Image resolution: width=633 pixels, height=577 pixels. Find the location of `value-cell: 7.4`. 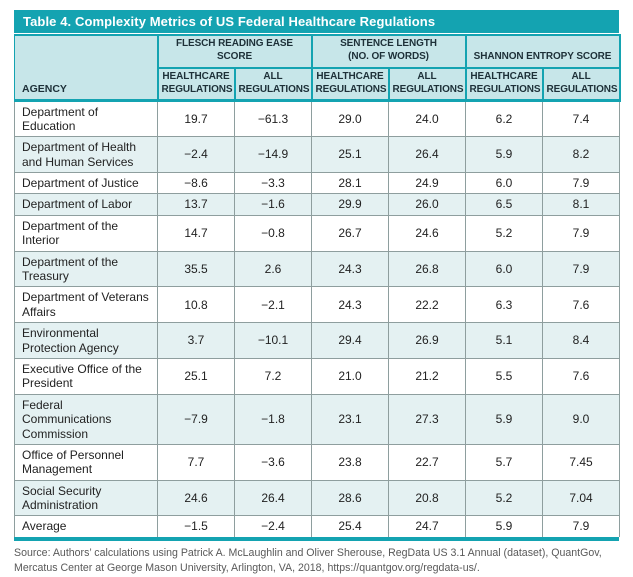

value-cell: 7.4 is located at coordinates (581, 118).